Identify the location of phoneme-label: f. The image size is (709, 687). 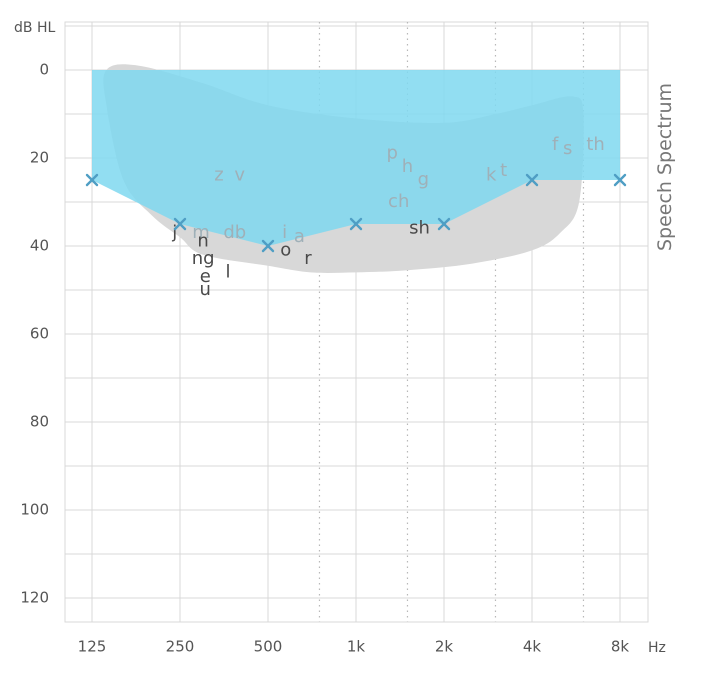
(555, 144).